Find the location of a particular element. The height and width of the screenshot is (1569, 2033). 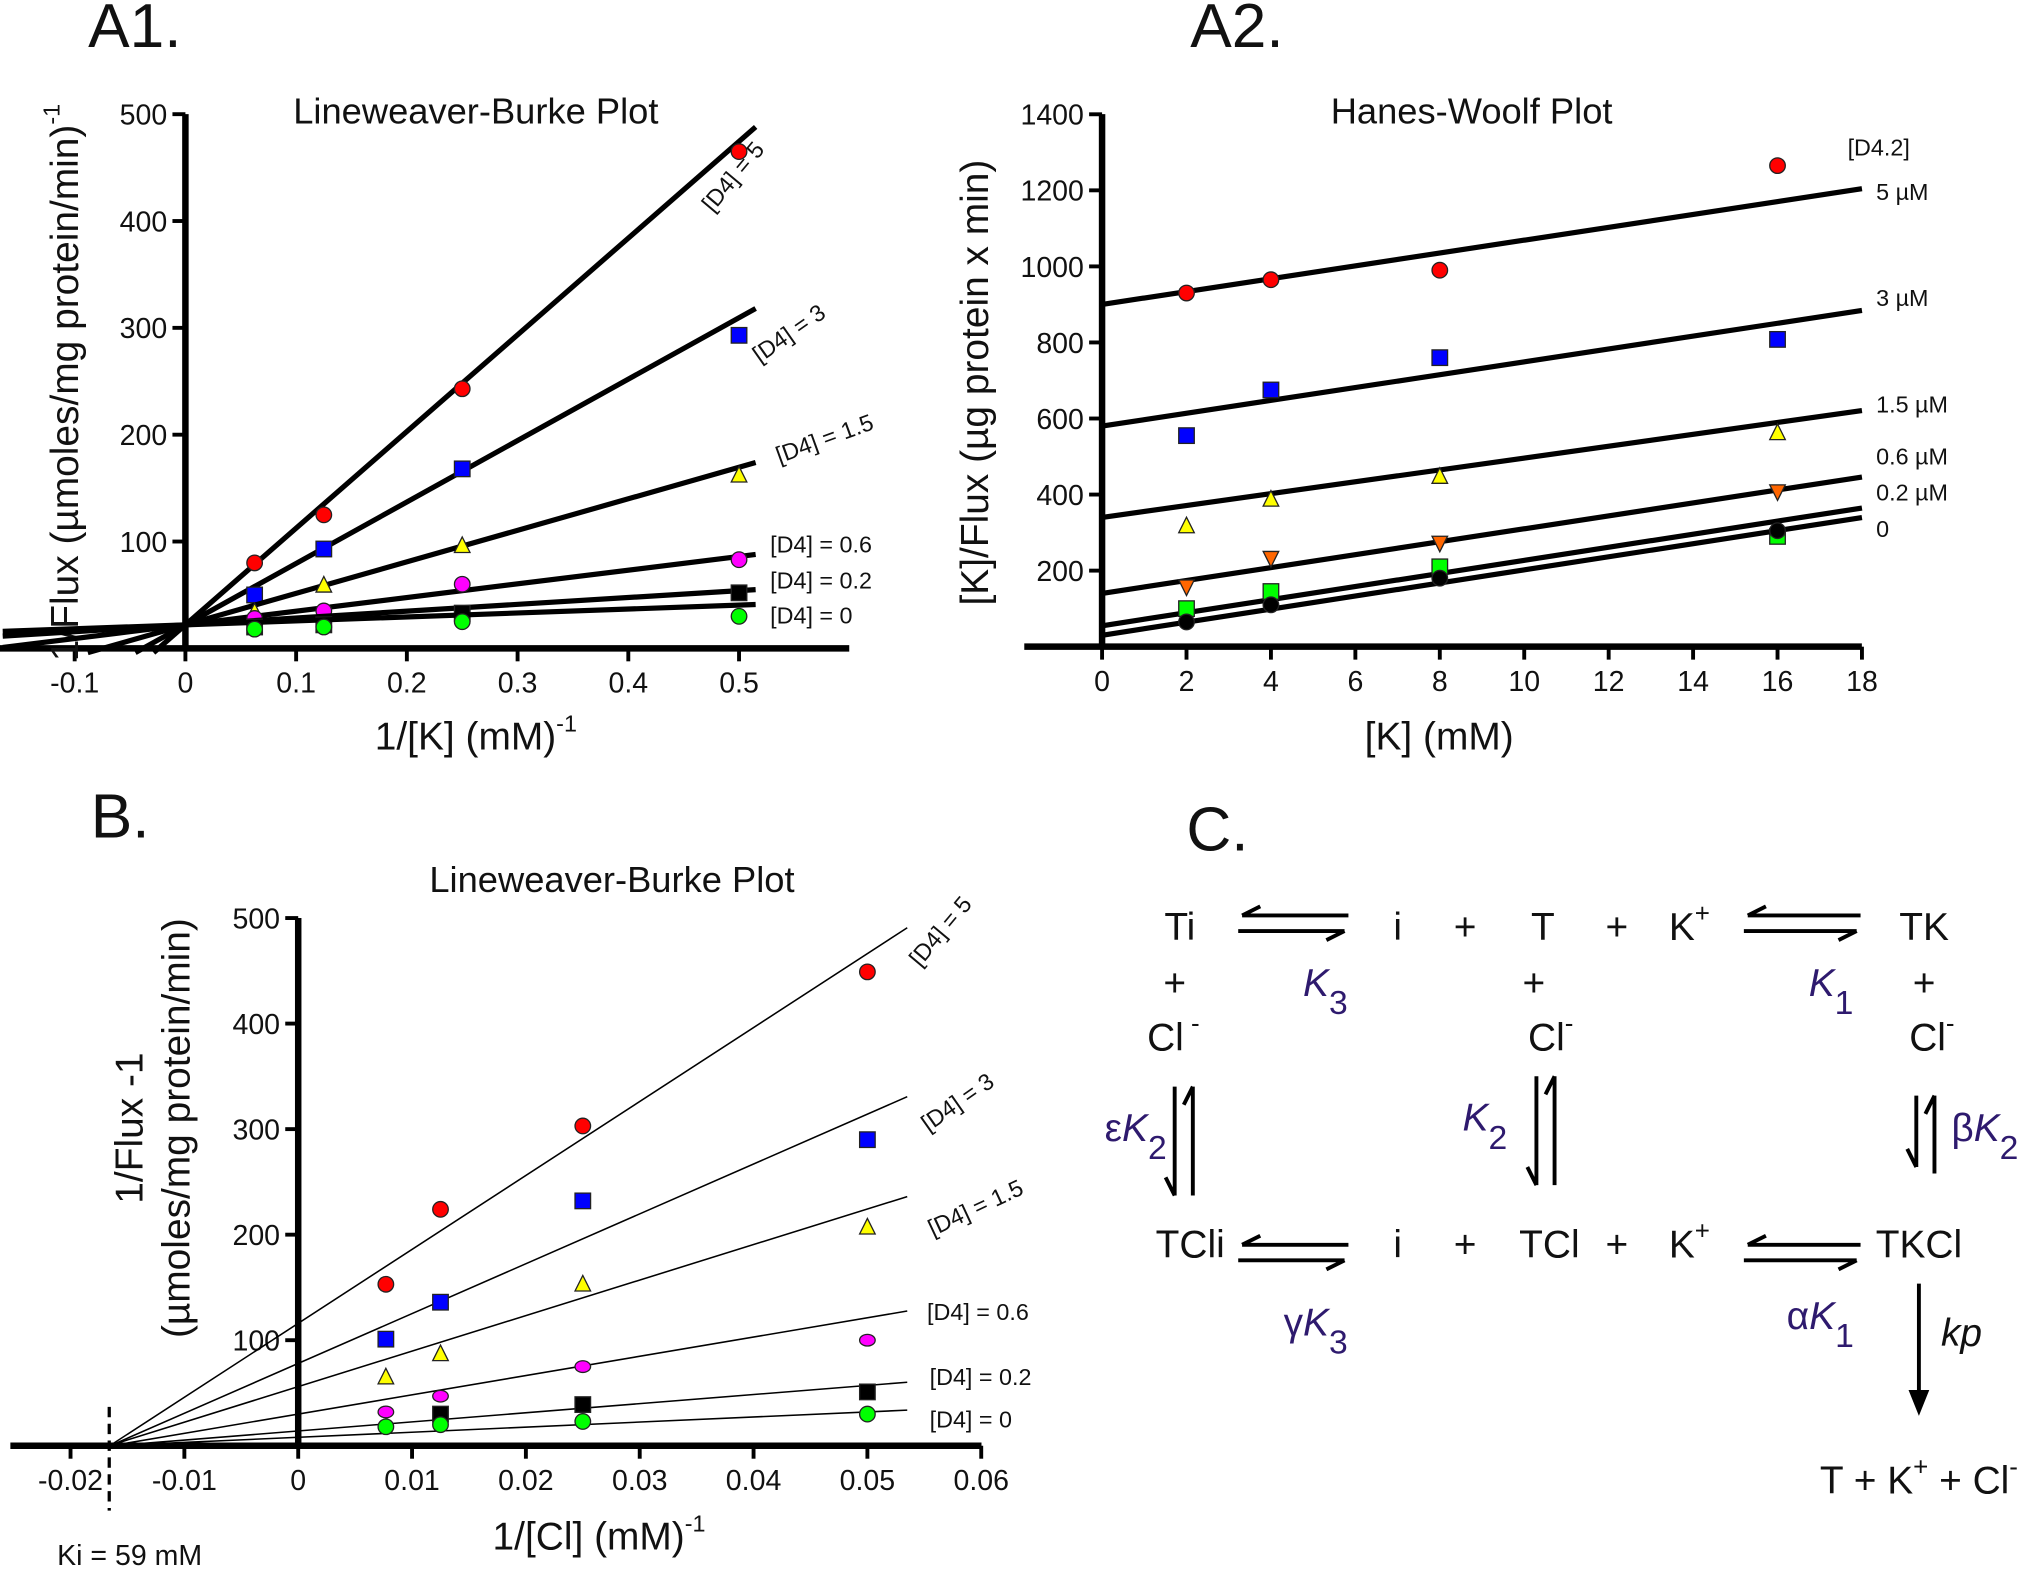

x-axis-label: 1/[K] (mM)-1 is located at coordinates (476, 734).